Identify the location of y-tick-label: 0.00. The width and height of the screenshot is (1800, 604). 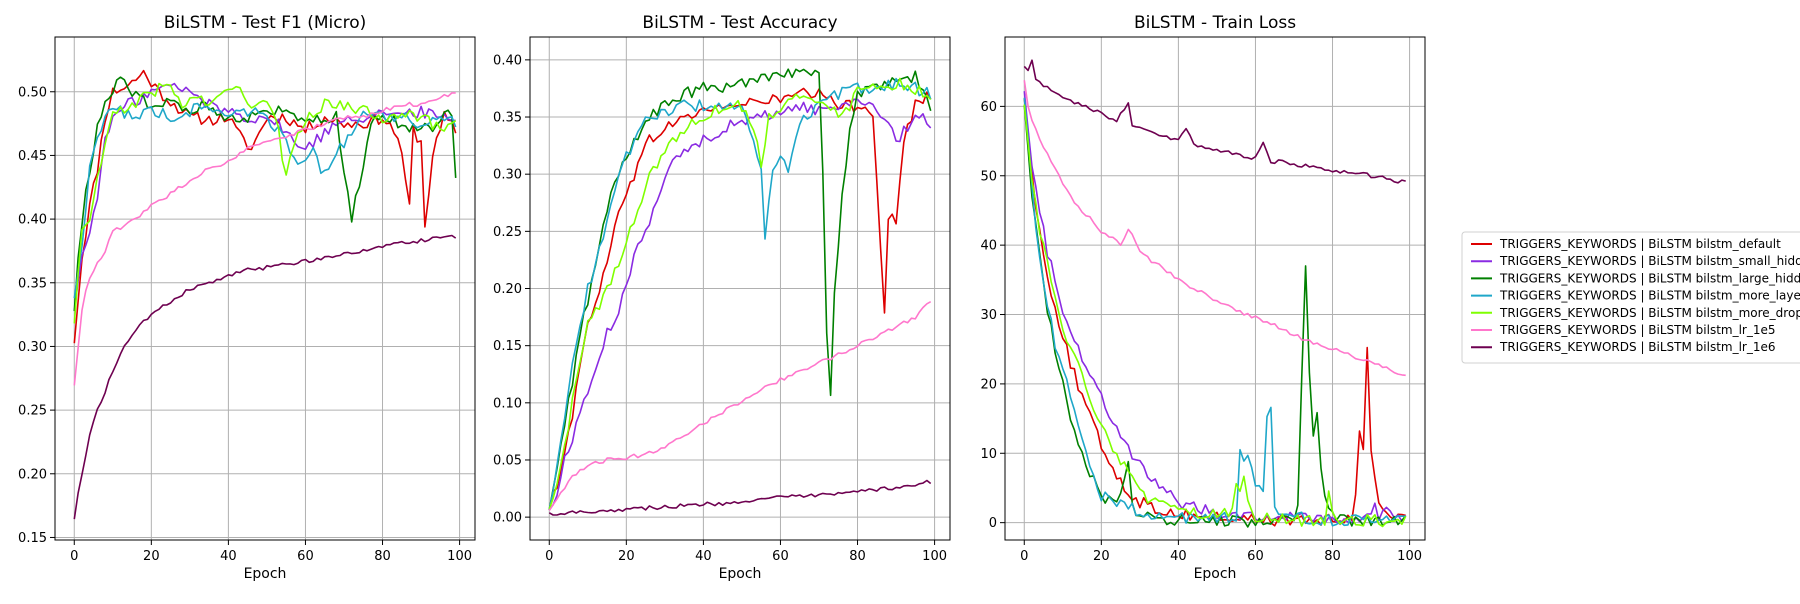
(507, 518).